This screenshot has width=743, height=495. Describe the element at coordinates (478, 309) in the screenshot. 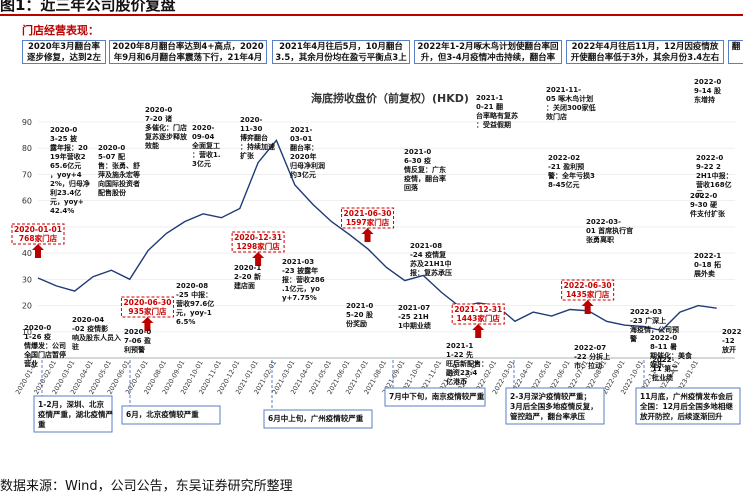

I see `store-marker-date: 2021-12-31` at that location.